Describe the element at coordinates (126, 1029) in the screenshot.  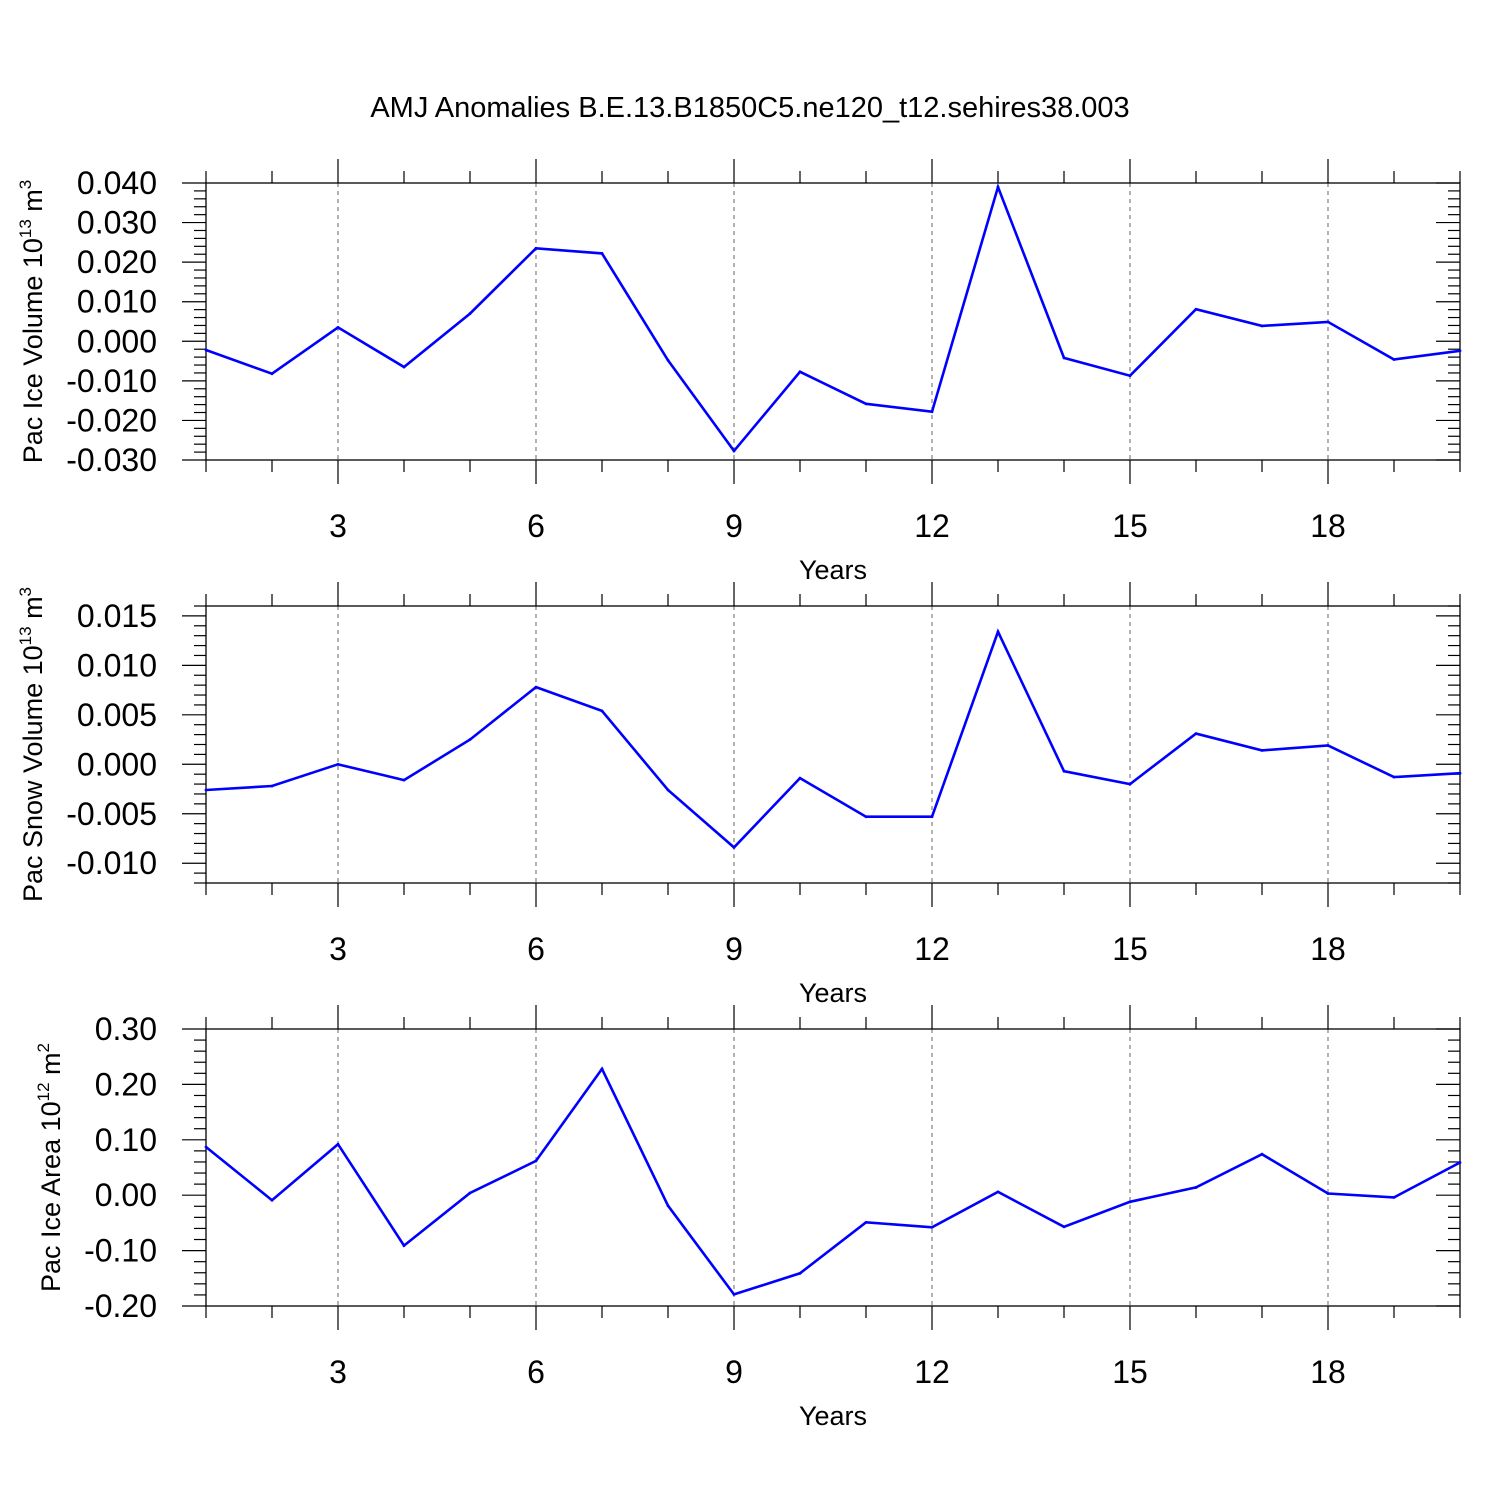
I see `y-tick-label: 0.30` at that location.